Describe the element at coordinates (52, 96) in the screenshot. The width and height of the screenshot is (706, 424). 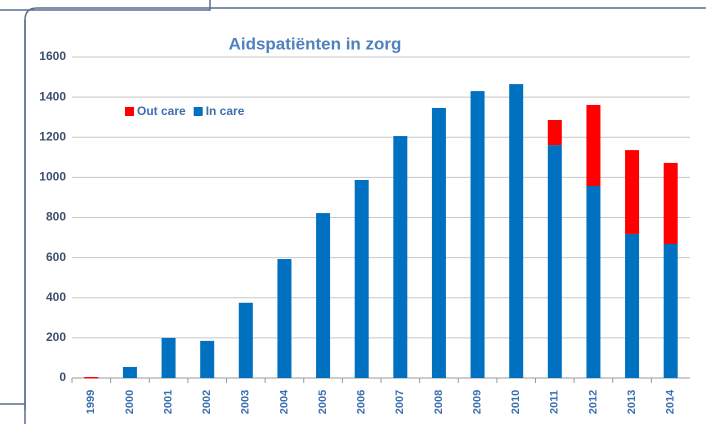
I see `y-tick-label: 1400` at that location.